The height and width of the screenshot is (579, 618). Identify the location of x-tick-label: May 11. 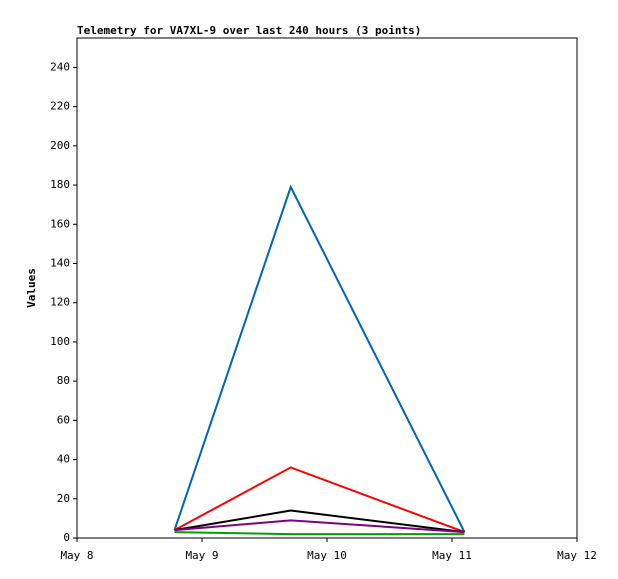
(452, 555).